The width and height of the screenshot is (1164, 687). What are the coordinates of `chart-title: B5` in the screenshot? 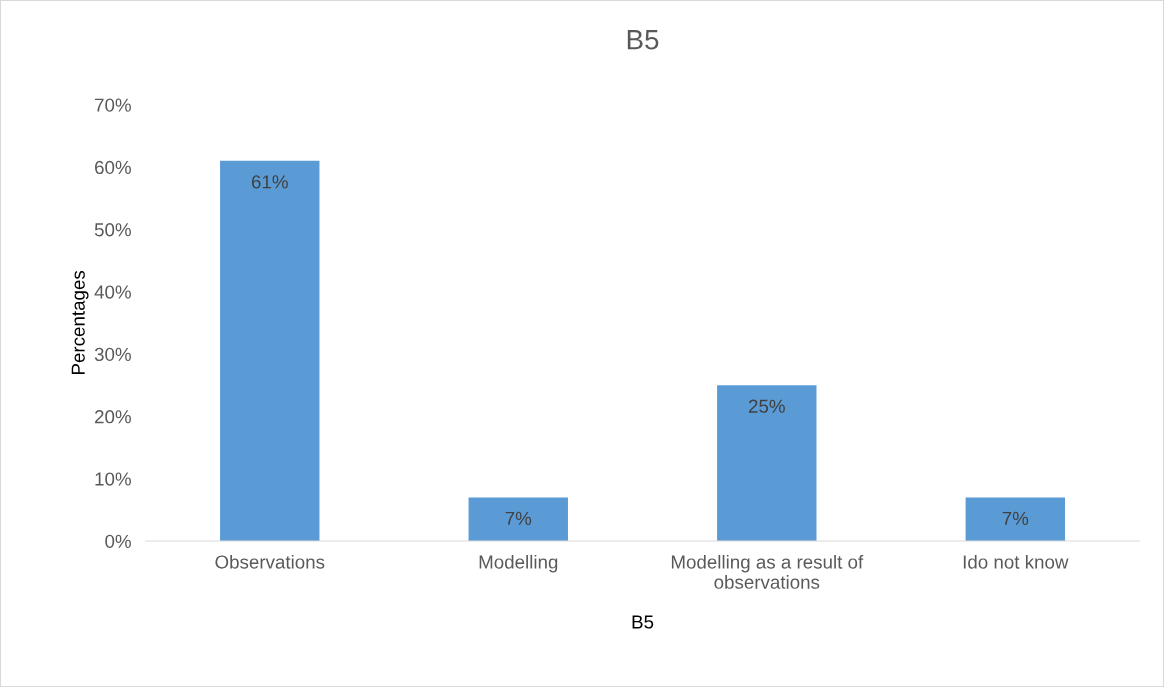 It's located at (643, 40).